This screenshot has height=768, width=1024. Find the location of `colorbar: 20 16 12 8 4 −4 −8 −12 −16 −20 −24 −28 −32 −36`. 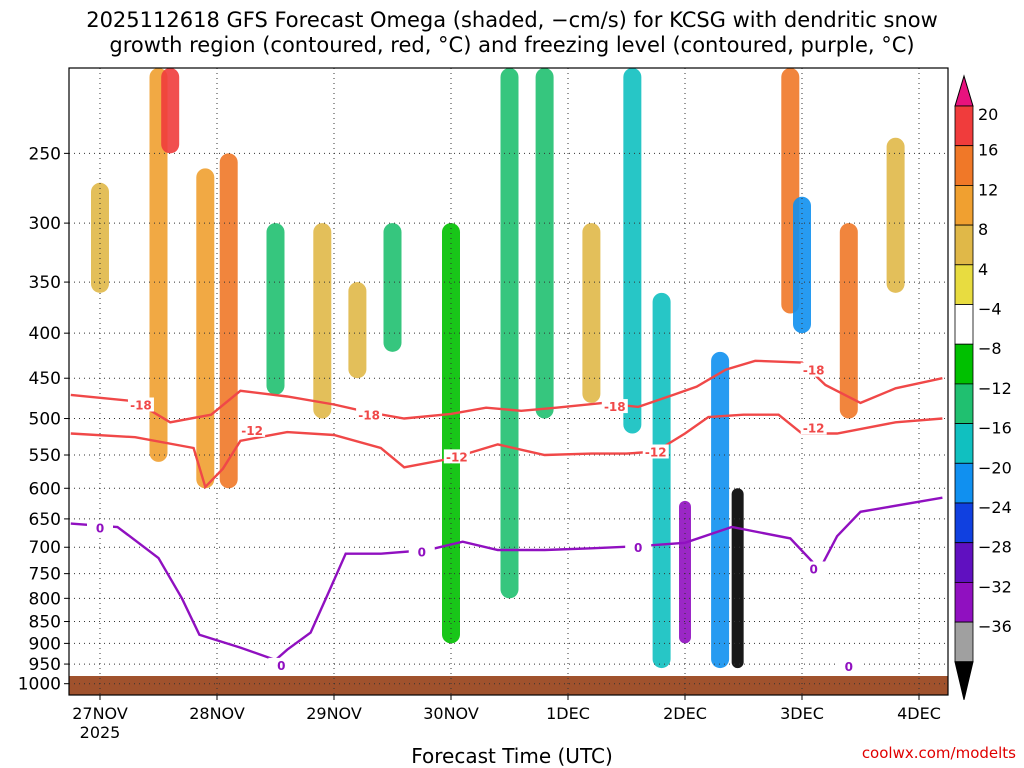

colorbar: 20 16 12 8 4 −4 −8 −12 −16 −20 −24 −28 −32 −36 is located at coordinates (983, 387).